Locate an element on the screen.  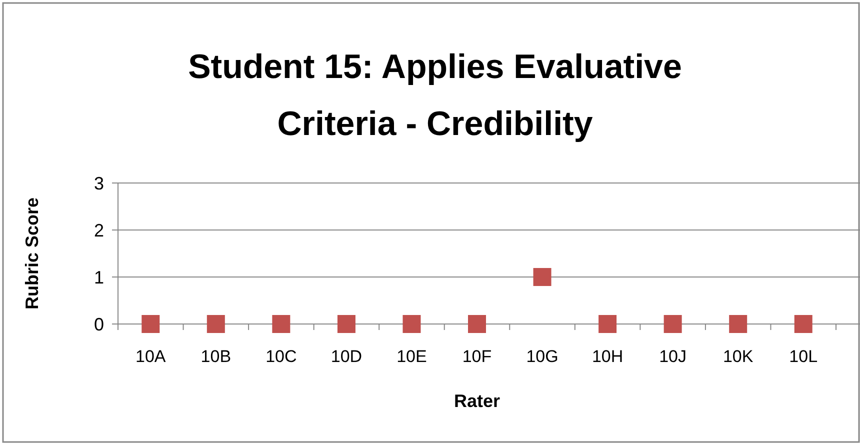
x-tick-label: 10A is located at coordinates (151, 356).